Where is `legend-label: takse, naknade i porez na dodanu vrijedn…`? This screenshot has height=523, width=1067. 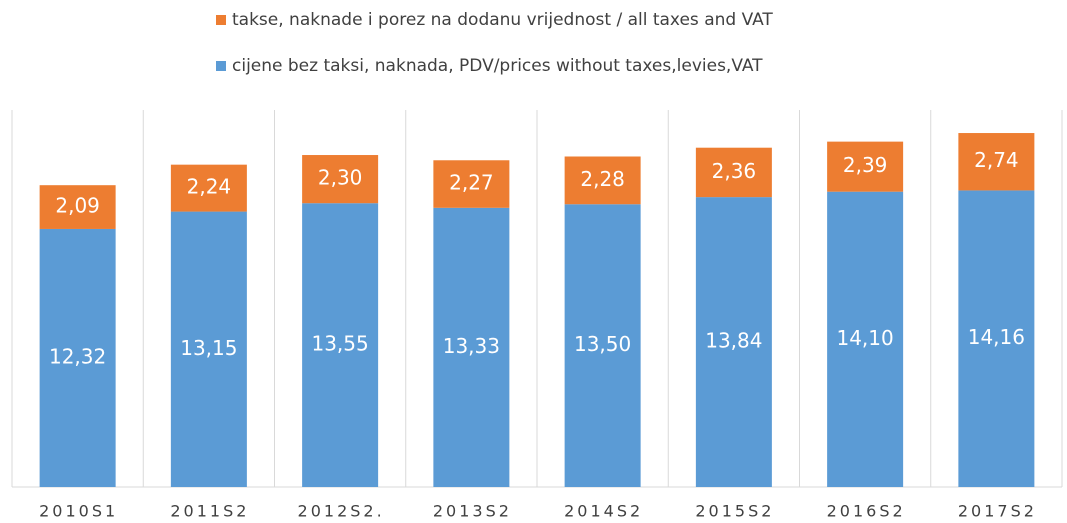 legend-label: takse, naknade i porez na dodanu vrijedn… is located at coordinates (502, 20).